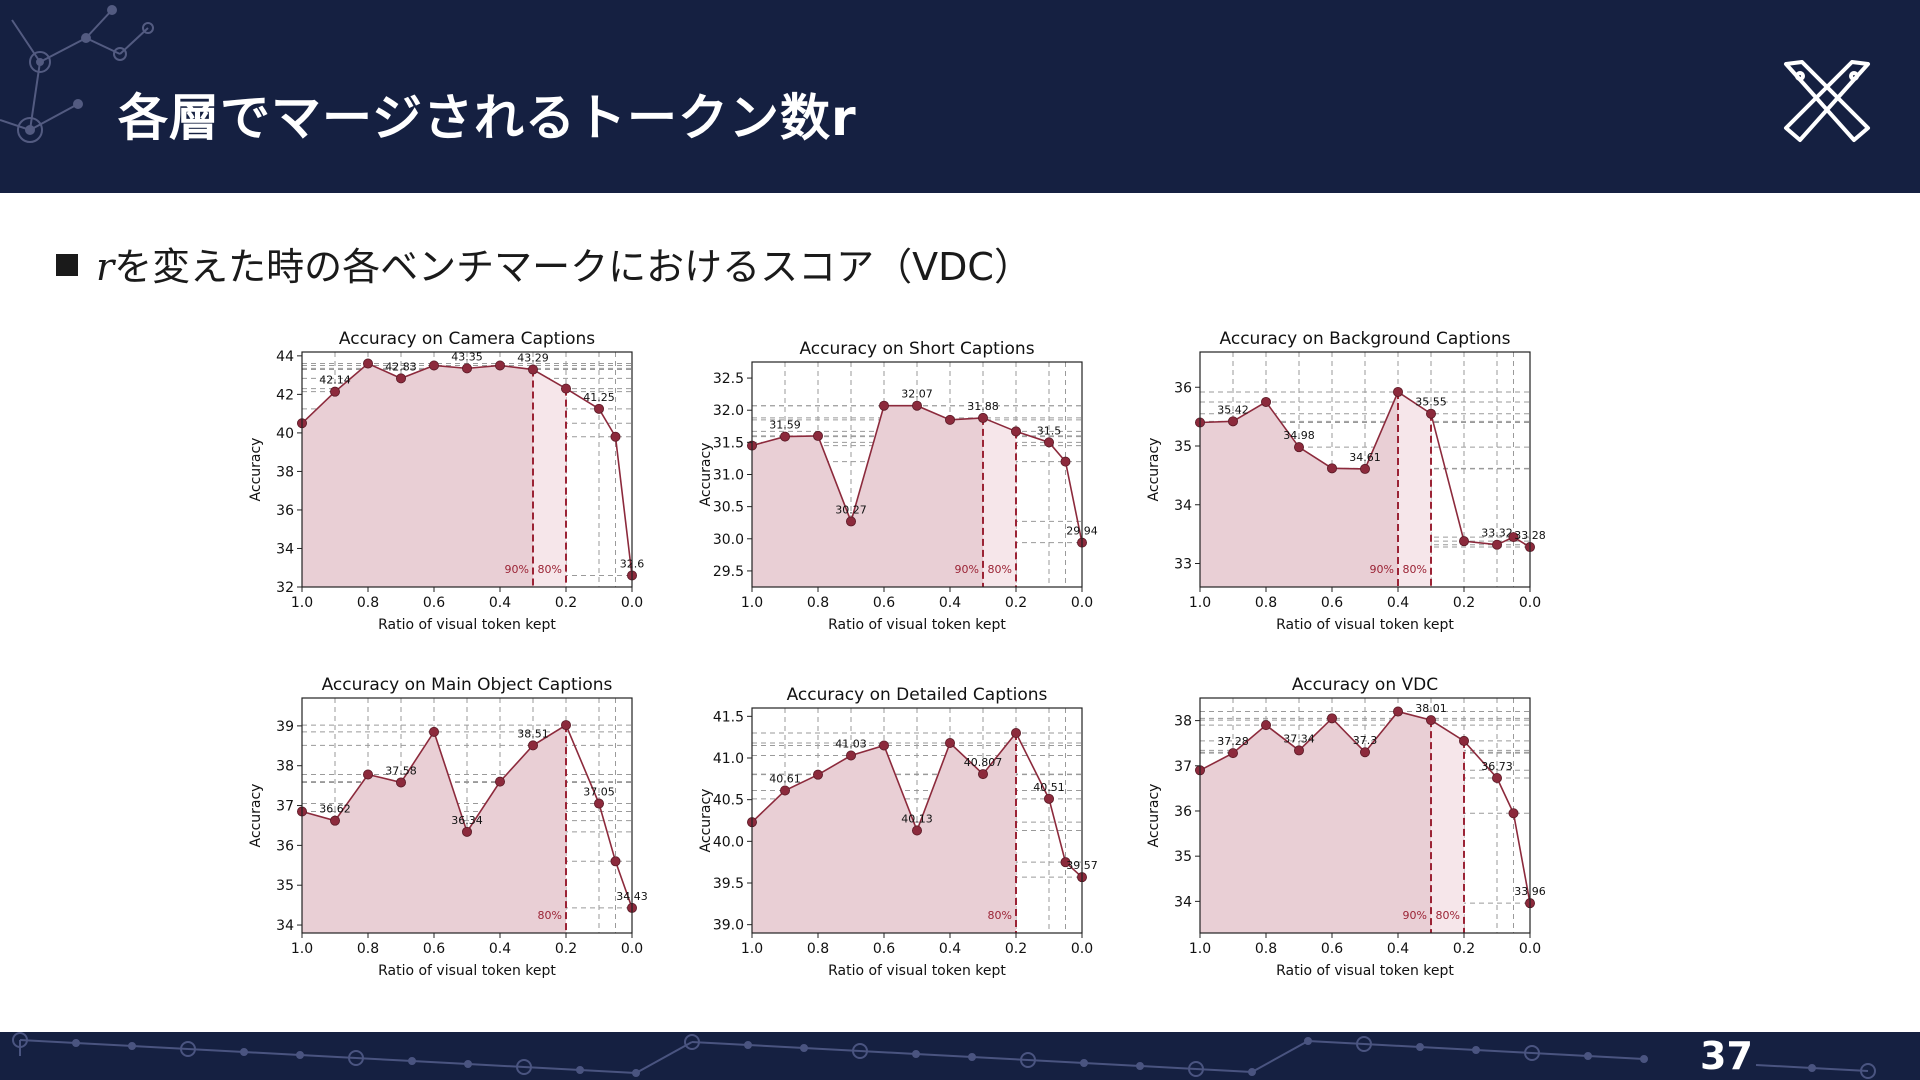 This screenshot has height=1080, width=1920. I want to click on data-label: 36.34, so click(467, 820).